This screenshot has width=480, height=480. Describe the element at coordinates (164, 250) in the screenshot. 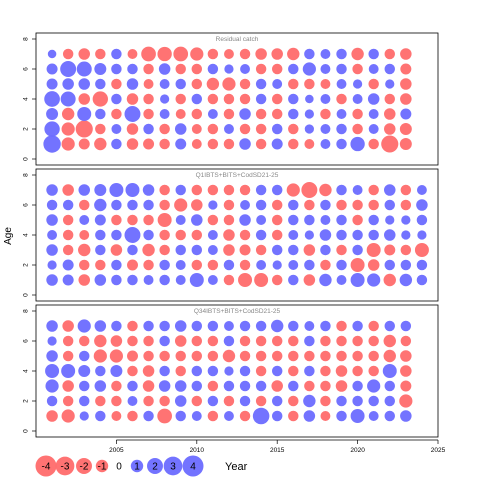

I see `bubble-age3-2008` at that location.